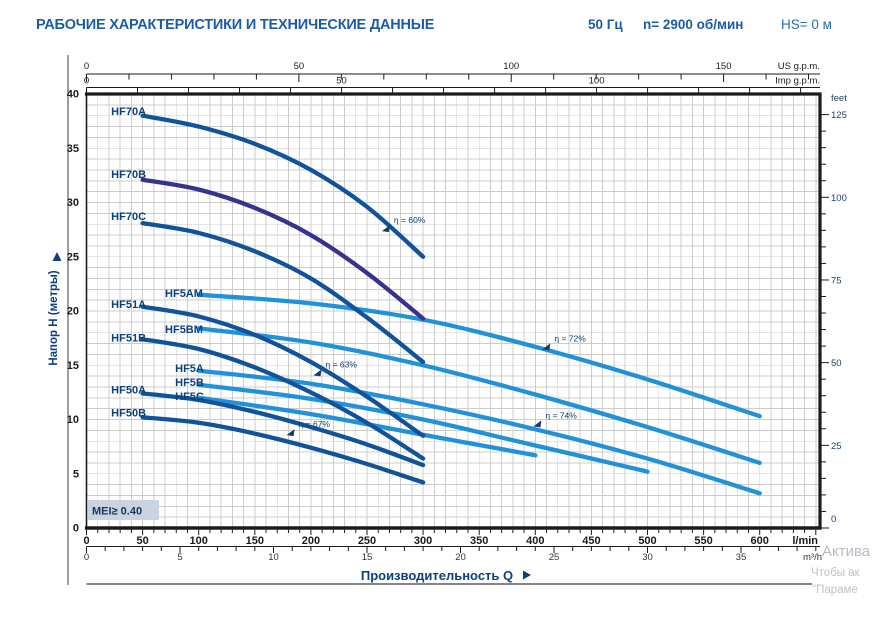 The width and height of the screenshot is (881, 623). Describe the element at coordinates (839, 98) in the screenshot. I see `feet-unit-label: feet` at that location.